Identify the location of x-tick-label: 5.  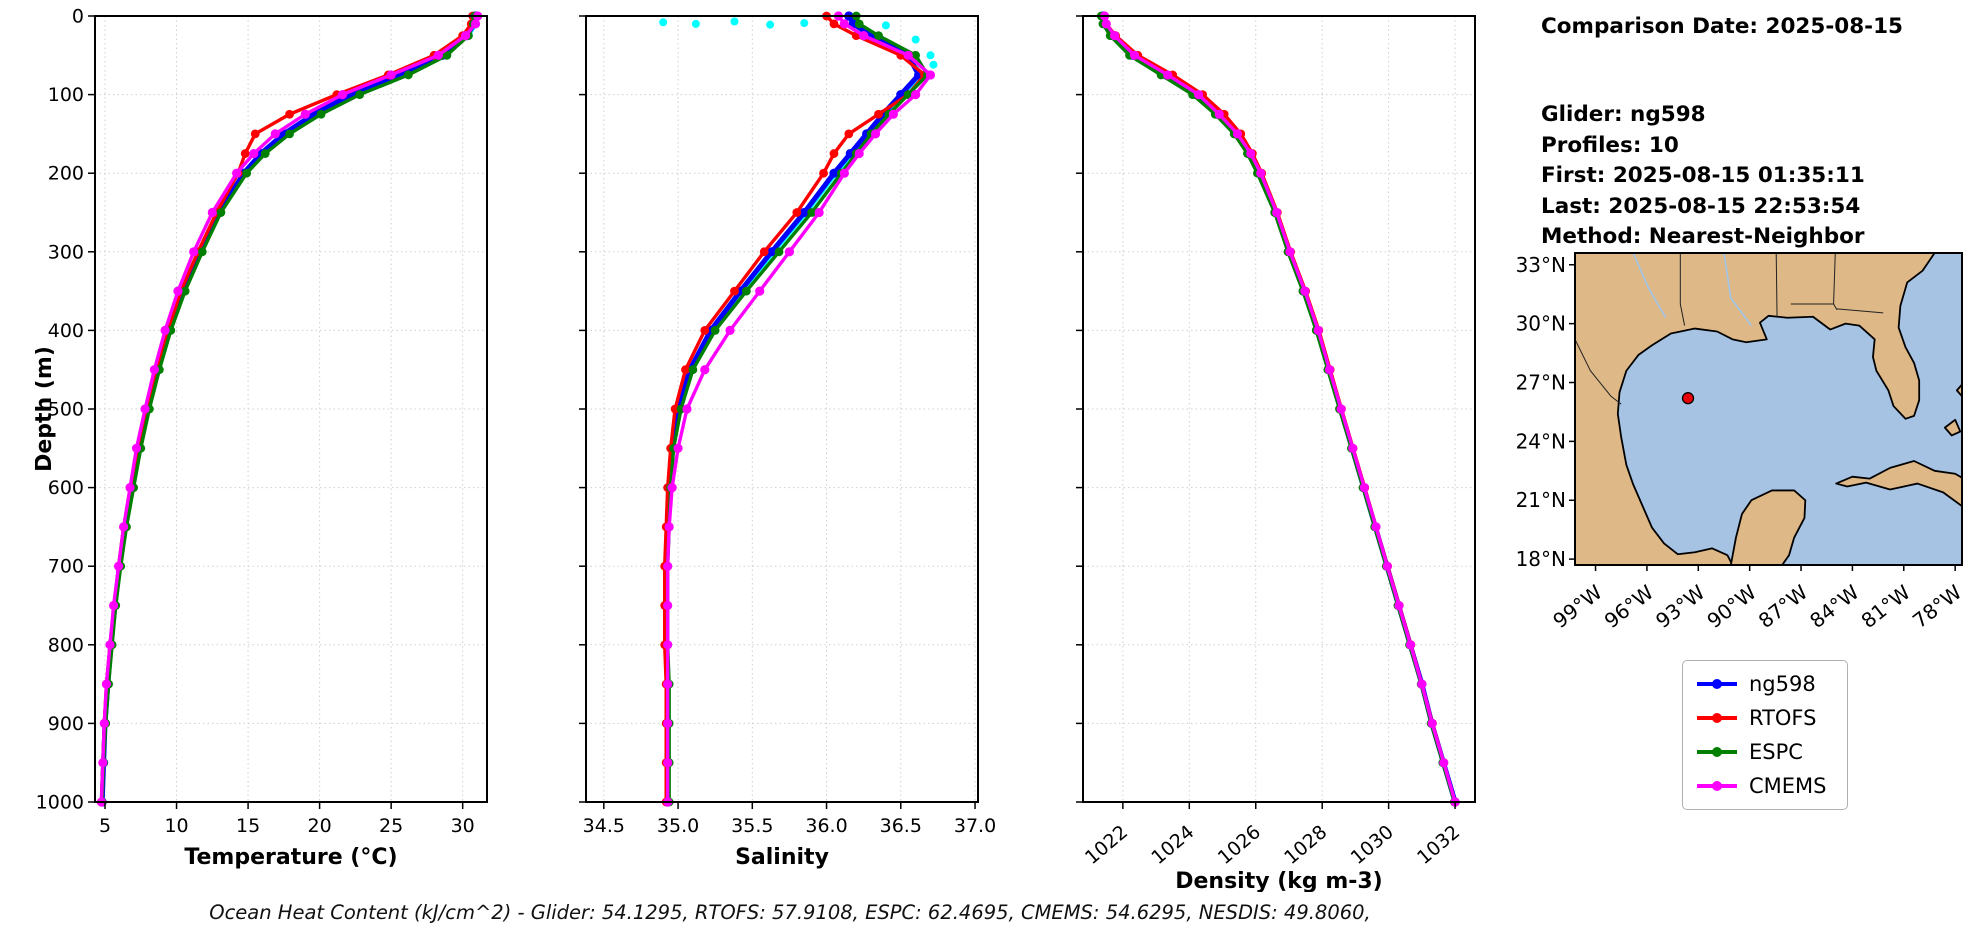
(105, 826).